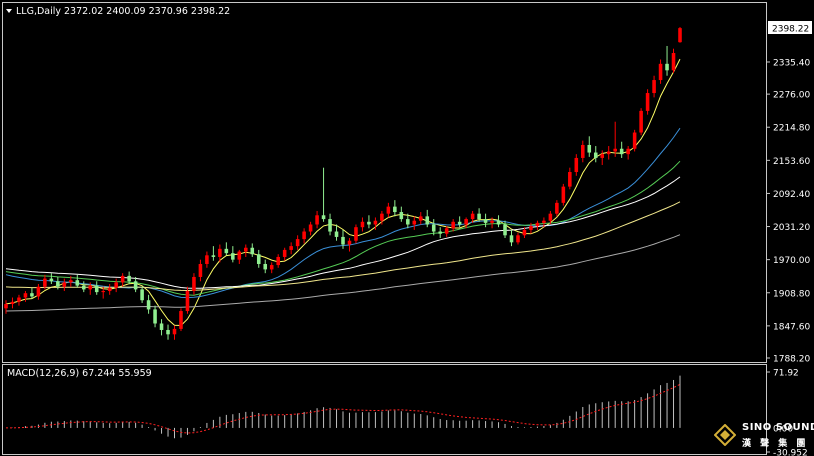 The width and height of the screenshot is (814, 456). What do you see at coordinates (147, 11) in the screenshot?
I see `ohlc-readout: 2372.02 2400.09 2370.96 2398.22` at bounding box center [147, 11].